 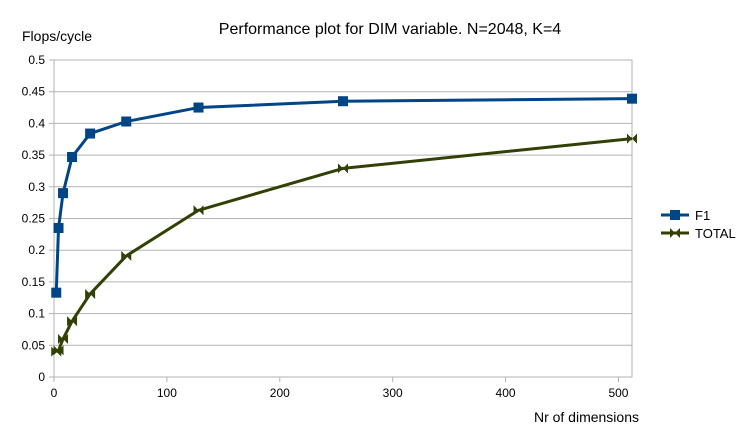 I want to click on legend-item-total: TOTAL, so click(x=698, y=233).